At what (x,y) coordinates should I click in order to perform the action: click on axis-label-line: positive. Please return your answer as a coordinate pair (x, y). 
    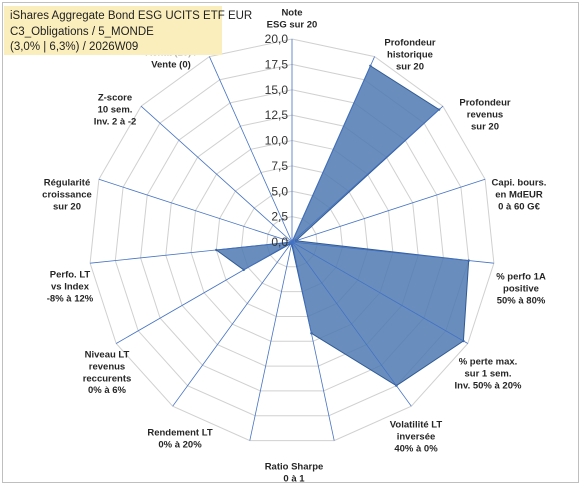
    Looking at the image, I should click on (521, 288).